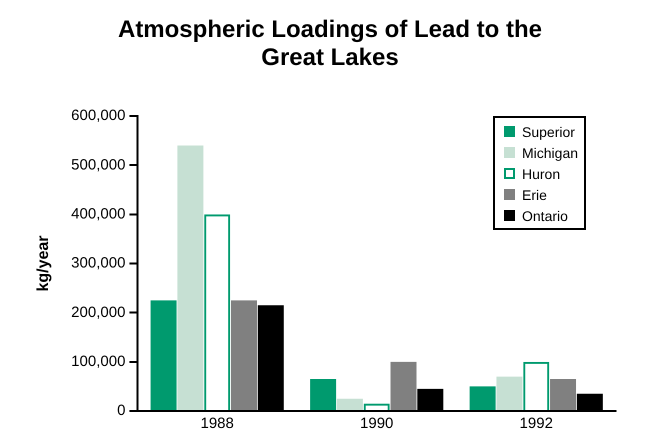  I want to click on y-tick-label: 0, so click(121, 411).